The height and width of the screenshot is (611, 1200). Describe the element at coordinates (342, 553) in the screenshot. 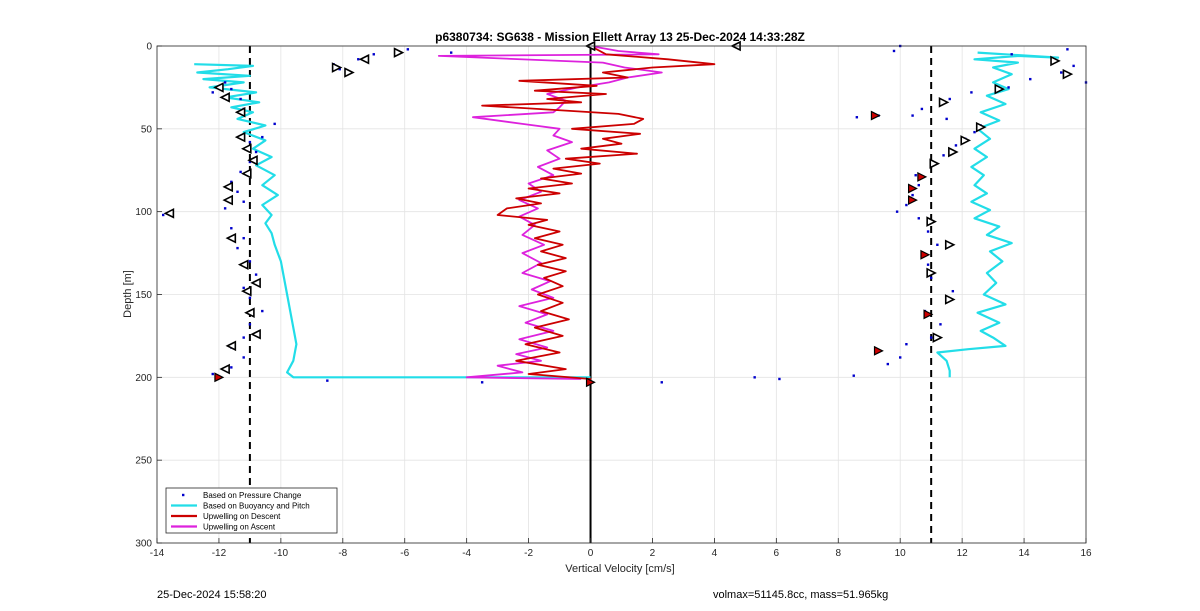

I see `x-tick-label: -8` at that location.